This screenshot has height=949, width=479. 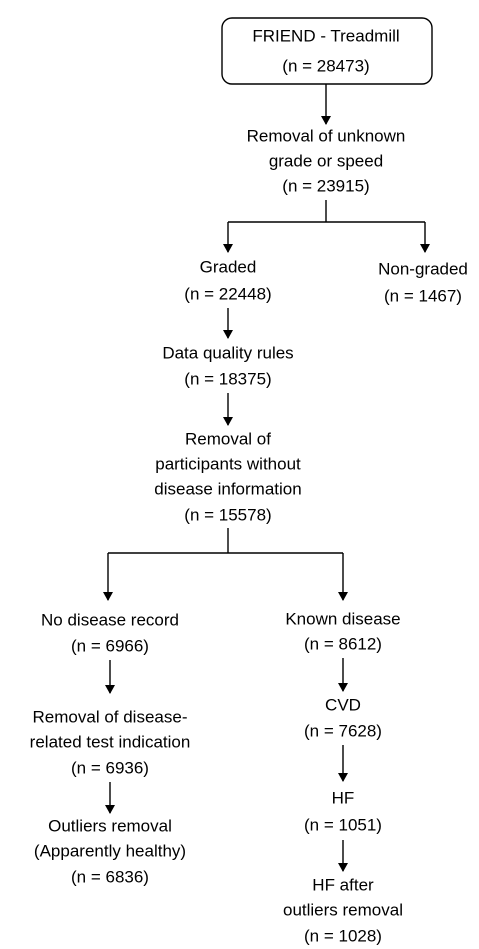 What do you see at coordinates (325, 65) in the screenshot?
I see `node-label: (n = 28473)` at bounding box center [325, 65].